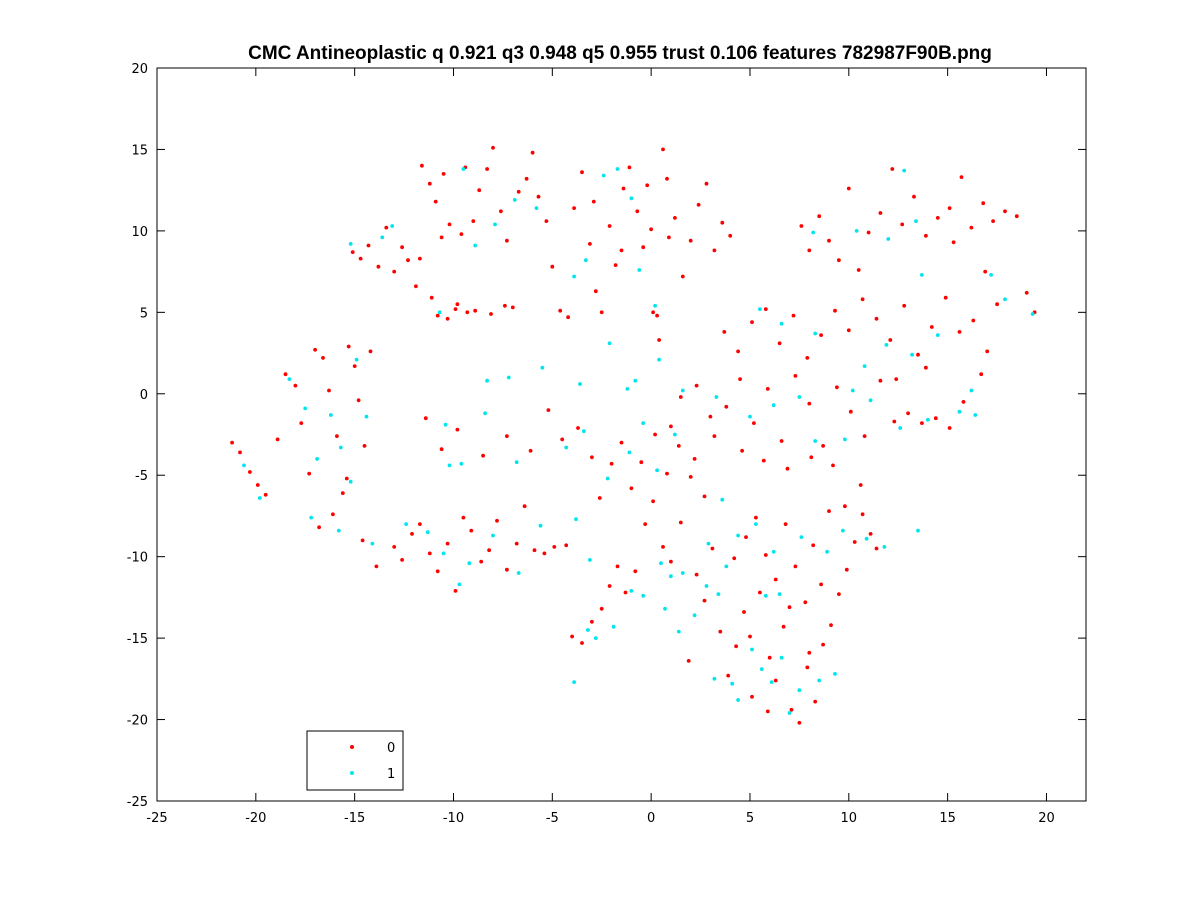  What do you see at coordinates (255, 818) in the screenshot?
I see `x-tick-label: -20` at bounding box center [255, 818].